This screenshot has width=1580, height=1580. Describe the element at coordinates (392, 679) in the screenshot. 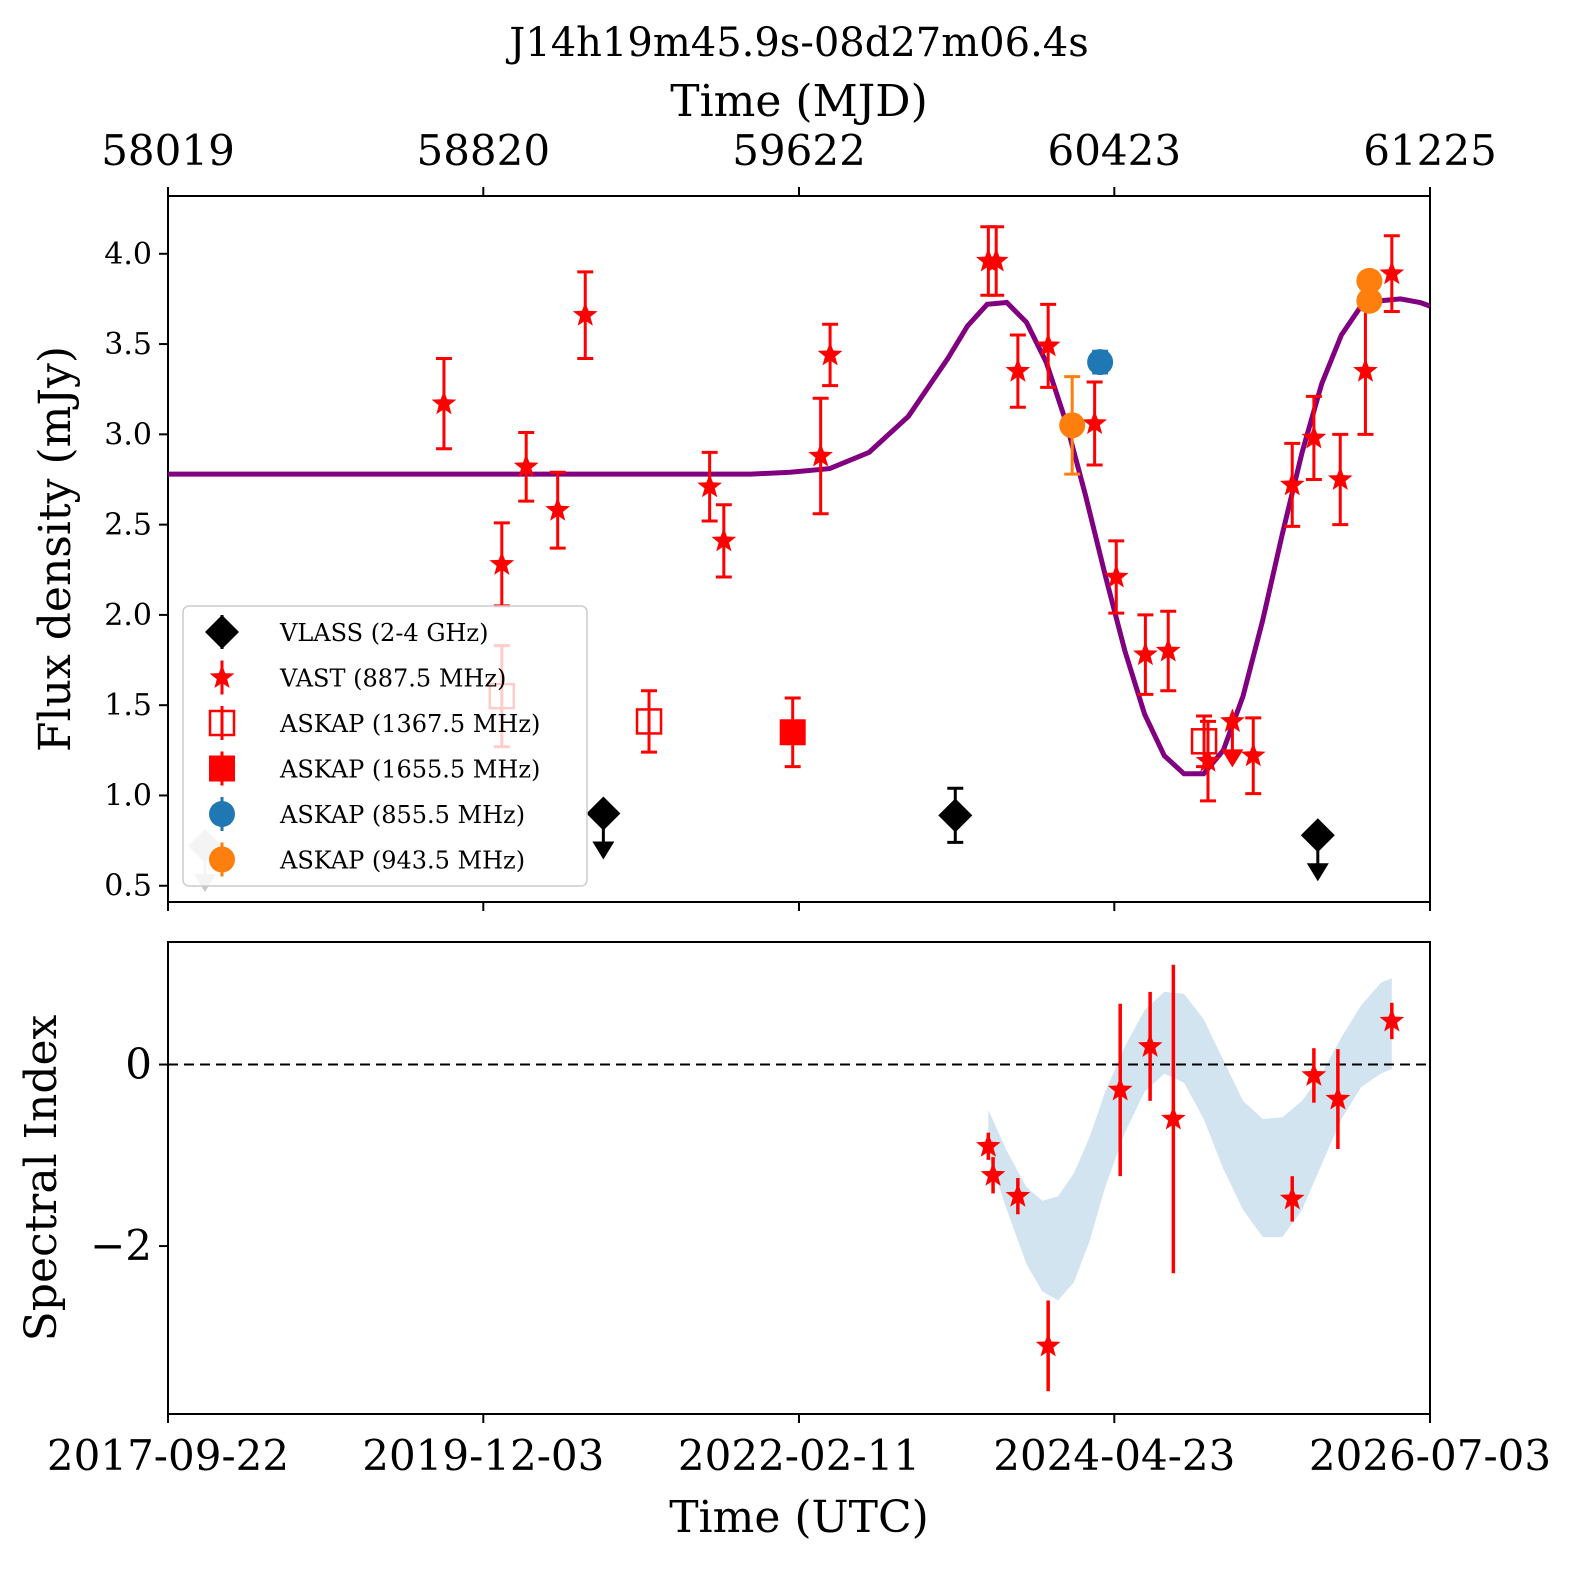

I see `legend-label: VAST (887.5 MHz)` at that location.